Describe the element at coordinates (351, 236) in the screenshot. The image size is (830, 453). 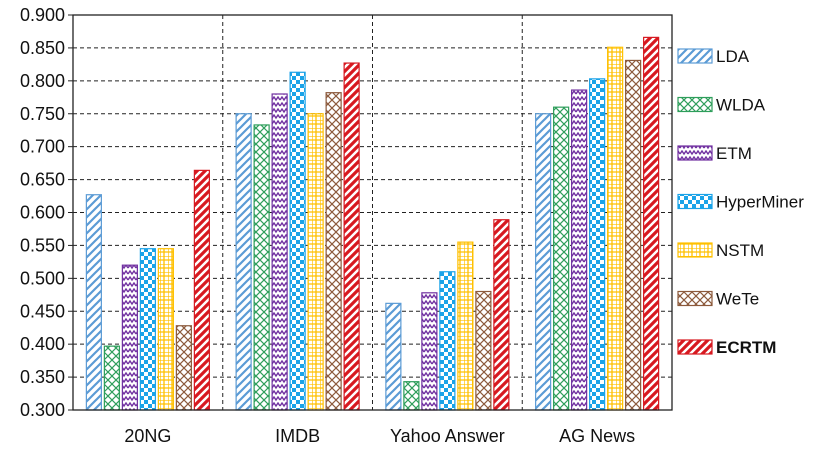
I see `bar-ecrtm-imdb` at that location.